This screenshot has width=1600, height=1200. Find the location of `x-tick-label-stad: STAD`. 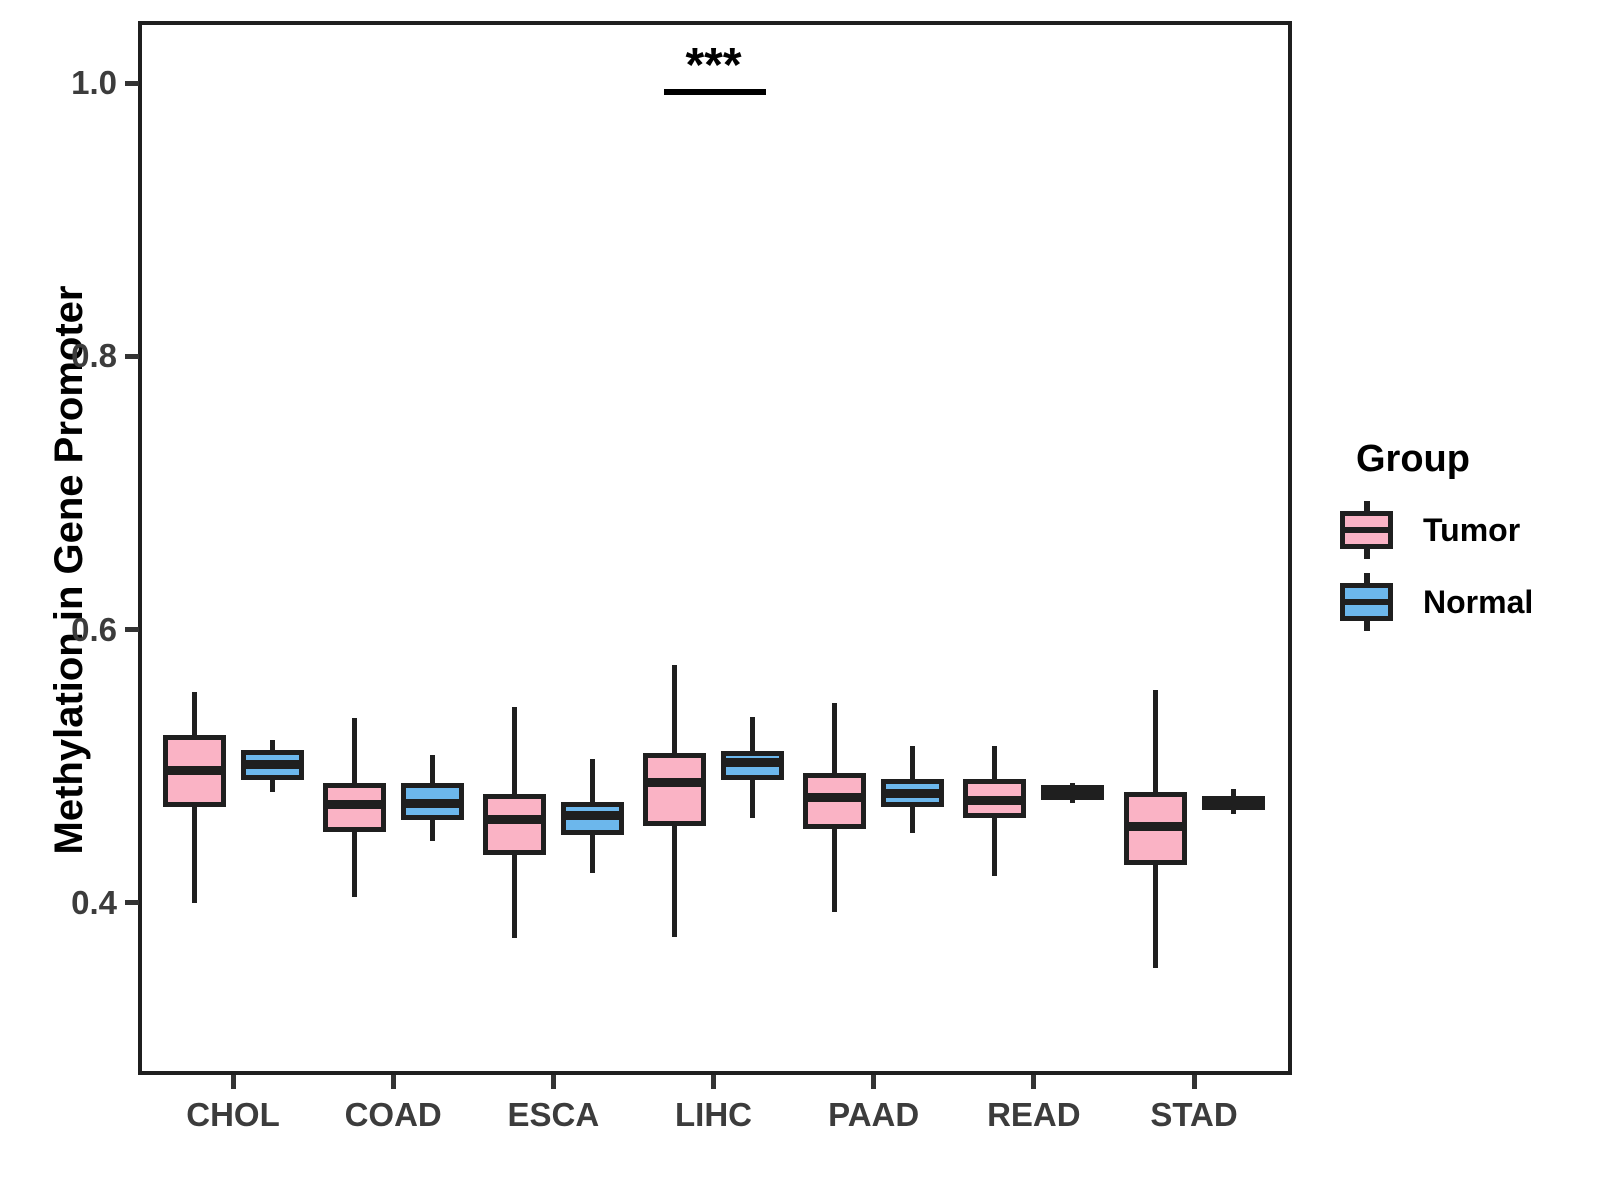

x-tick-label-stad: STAD is located at coordinates (1194, 1114).